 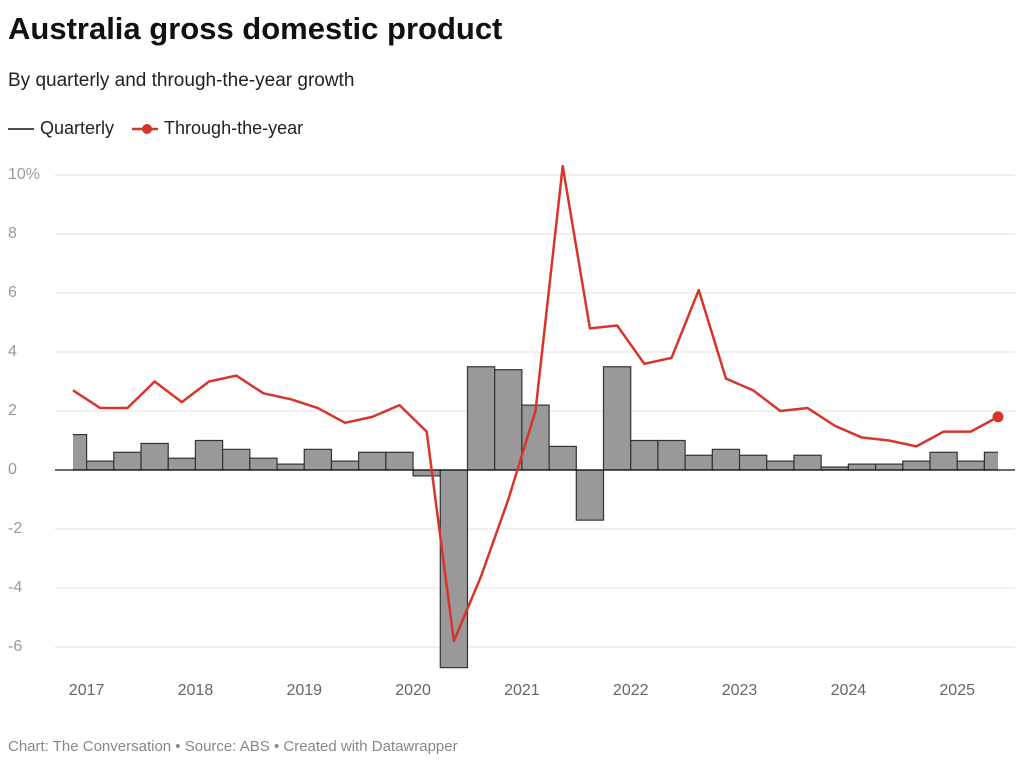 What do you see at coordinates (87, 690) in the screenshot?
I see `x-tick-label: 2017` at bounding box center [87, 690].